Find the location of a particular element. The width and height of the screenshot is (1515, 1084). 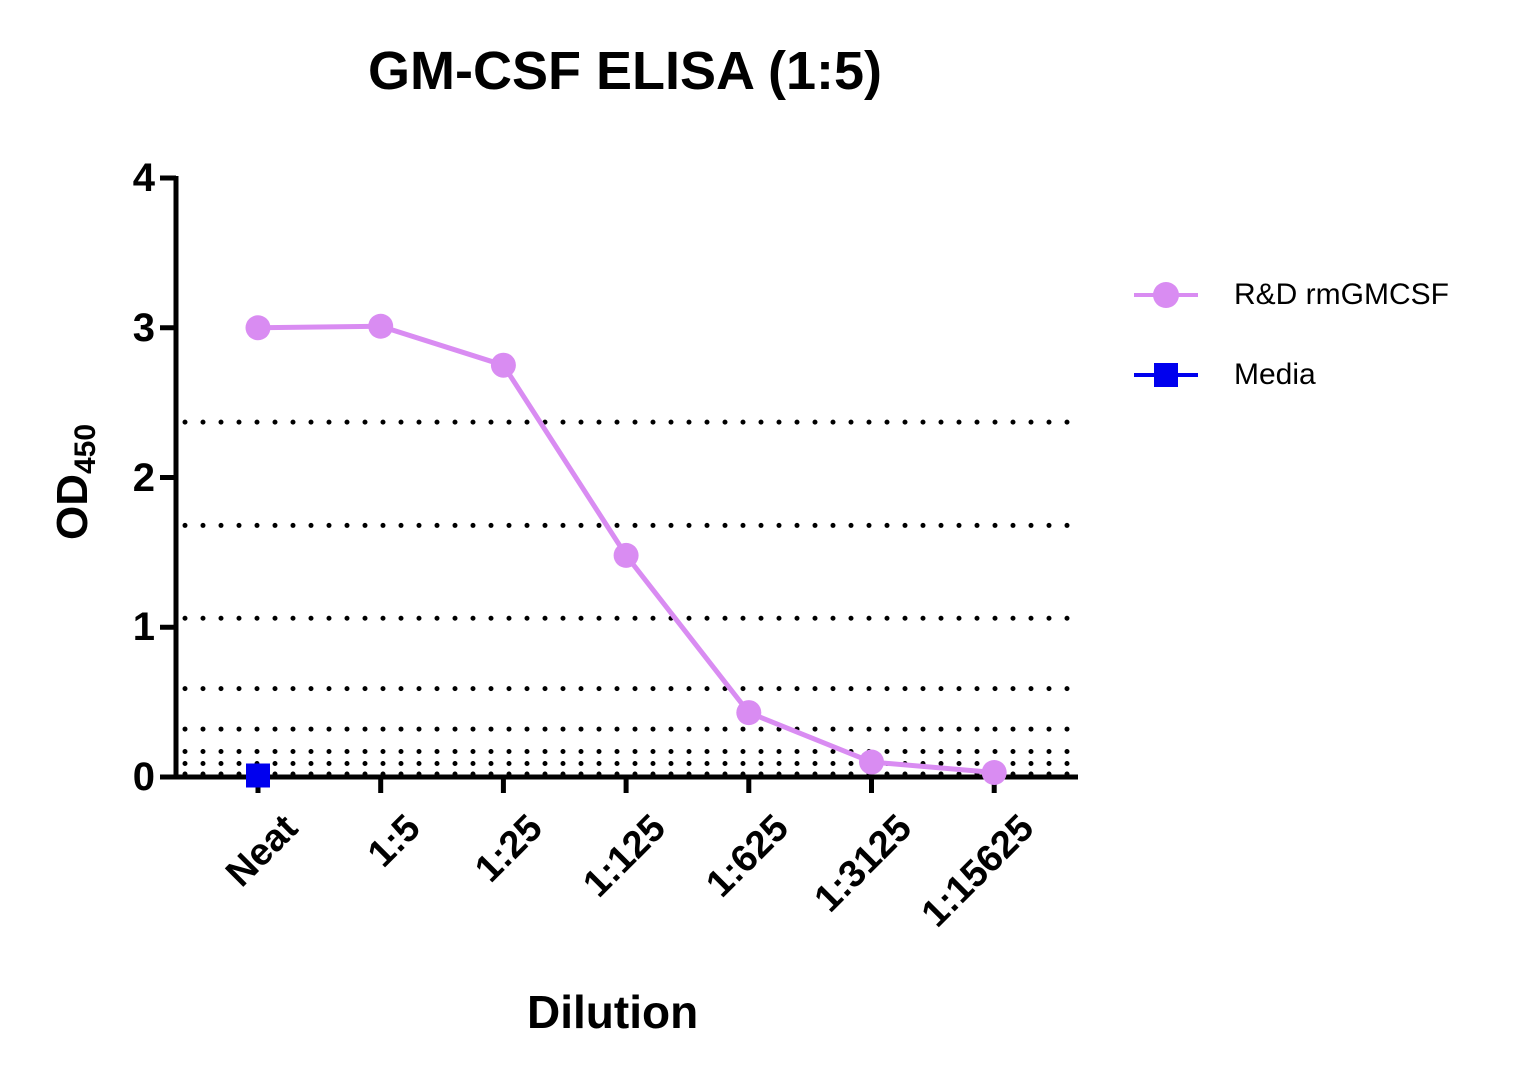

legend-item-media: Media is located at coordinates (1291, 375).